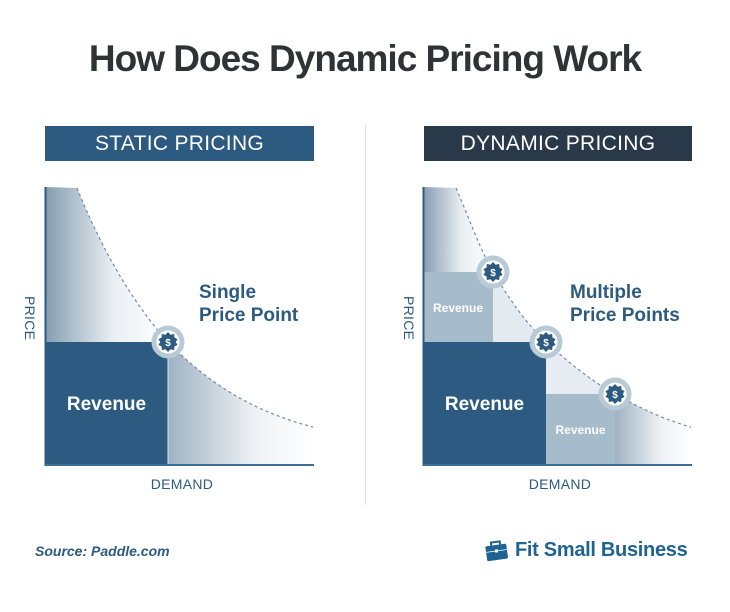 Image resolution: width=730 pixels, height=612 pixels. What do you see at coordinates (365, 314) in the screenshot?
I see `panel-divider` at bounding box center [365, 314].